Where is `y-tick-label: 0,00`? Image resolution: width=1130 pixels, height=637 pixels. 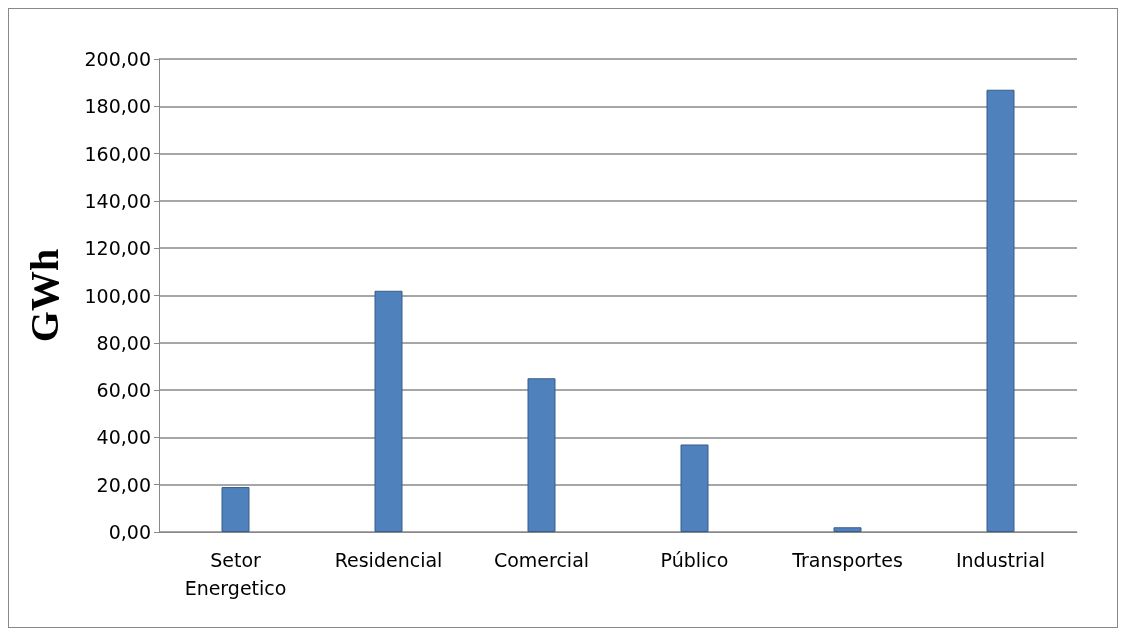
y-tick-label: 0,00 is located at coordinates (129, 532).